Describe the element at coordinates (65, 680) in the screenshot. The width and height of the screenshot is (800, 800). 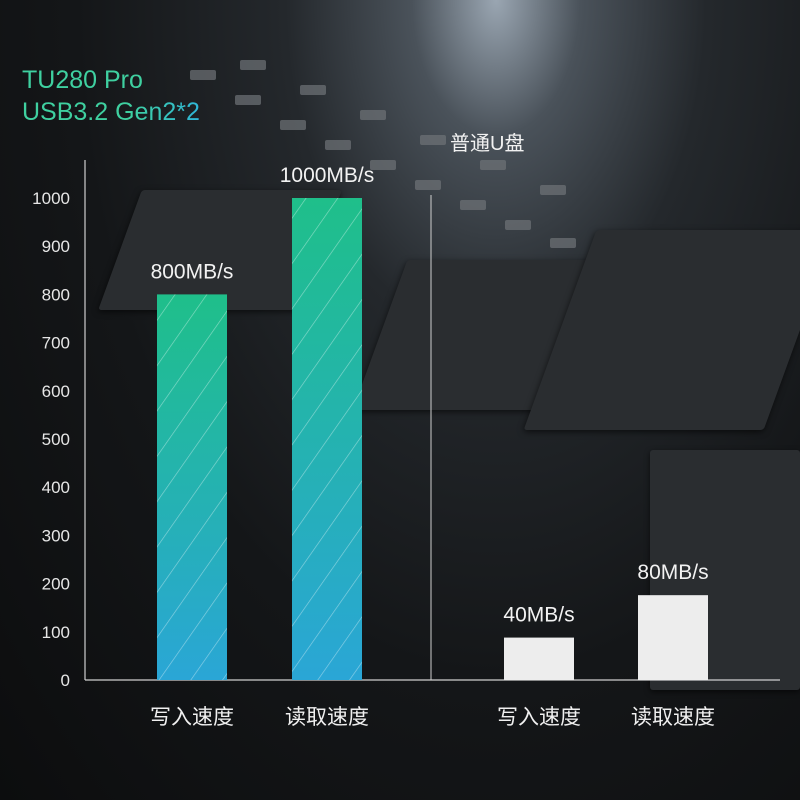
I see `y-tick-label: 0` at that location.